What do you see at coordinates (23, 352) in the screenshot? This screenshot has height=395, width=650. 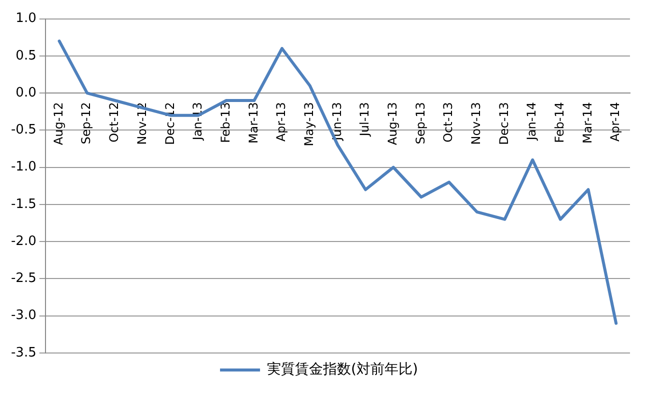 I see `y-tick-label: -3.5` at bounding box center [23, 352].